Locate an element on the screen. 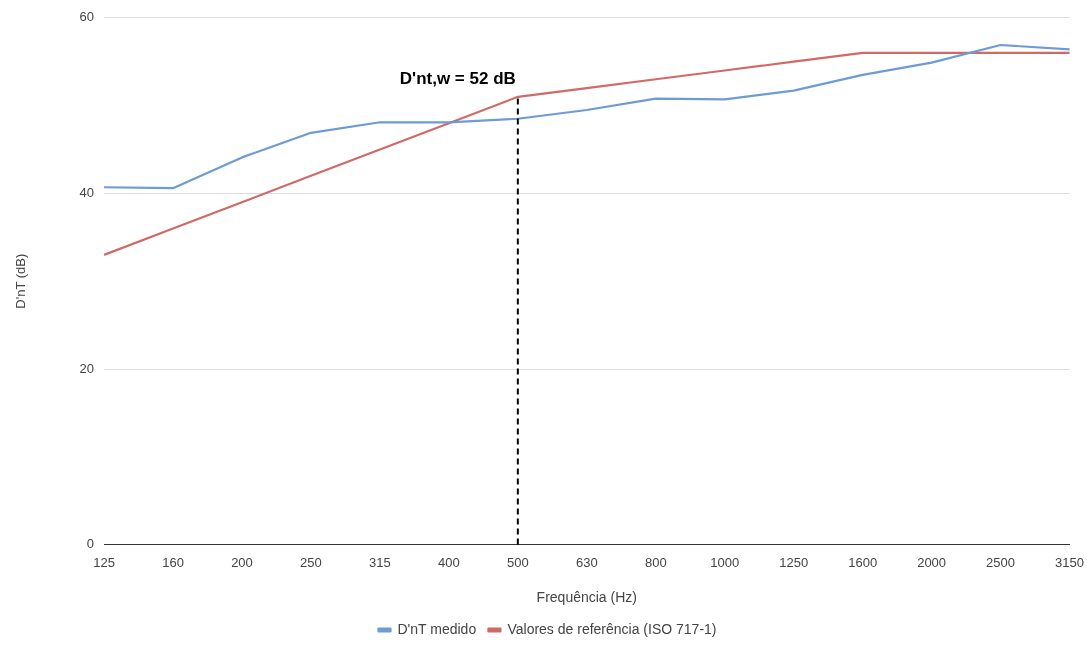 The width and height of the screenshot is (1087, 655). legend-label: Valores de referência (ISO 717-1) is located at coordinates (612, 628).